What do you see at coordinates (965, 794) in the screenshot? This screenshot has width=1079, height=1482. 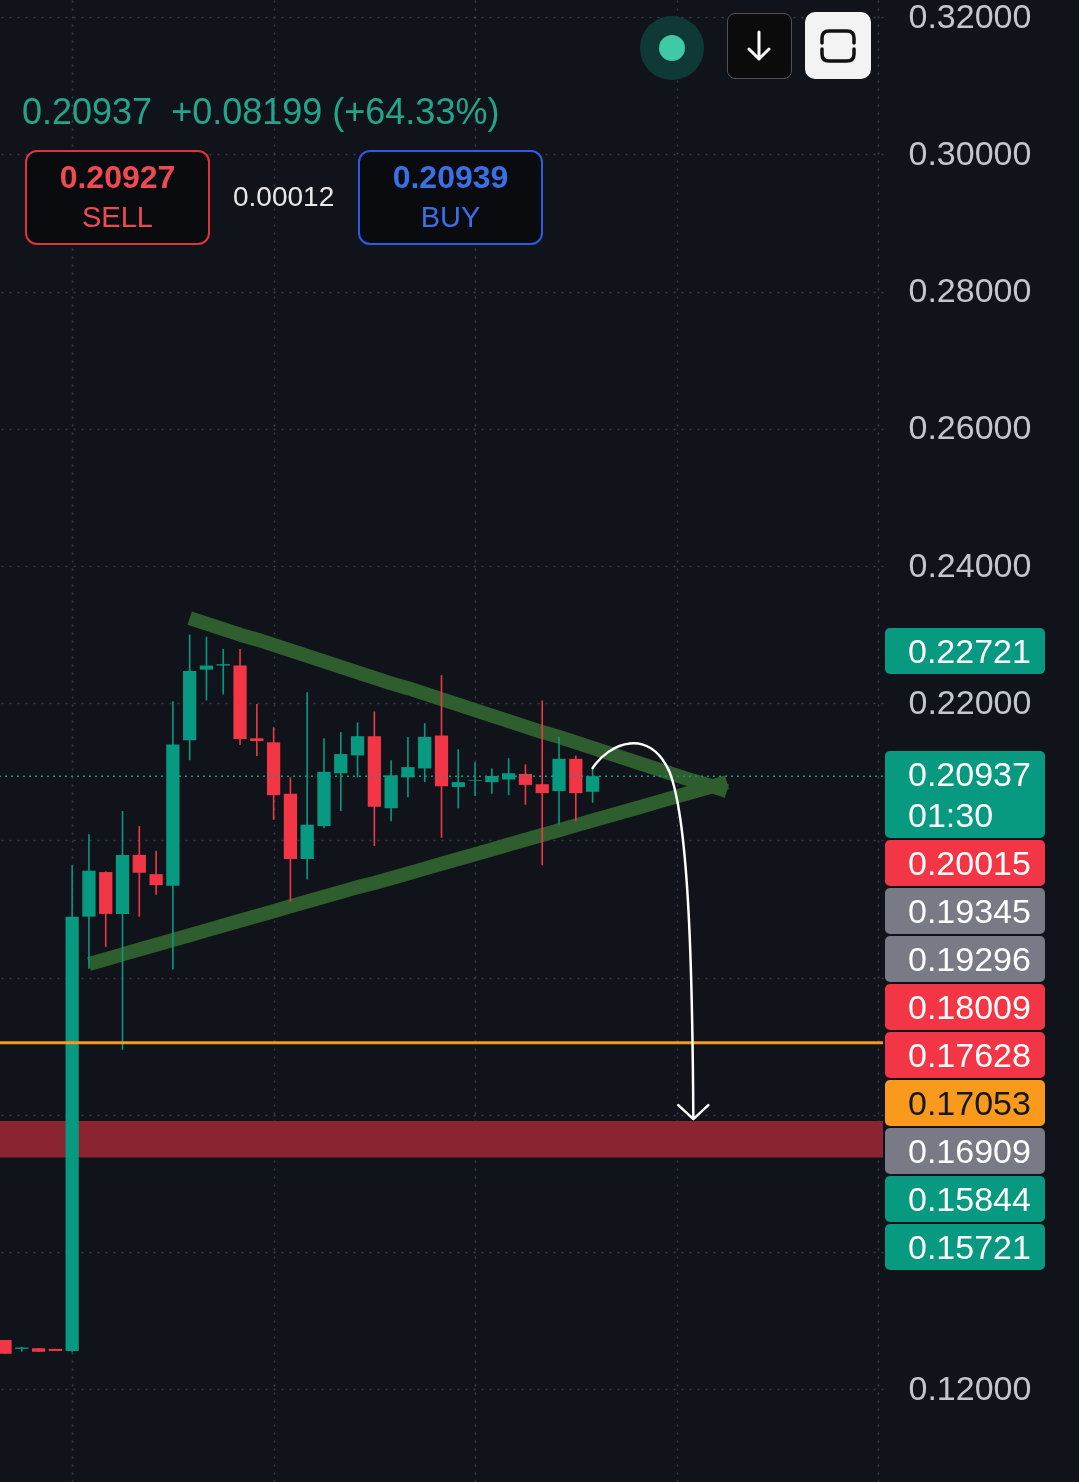 I see `price-tag: 0.20937 01:30` at bounding box center [965, 794].